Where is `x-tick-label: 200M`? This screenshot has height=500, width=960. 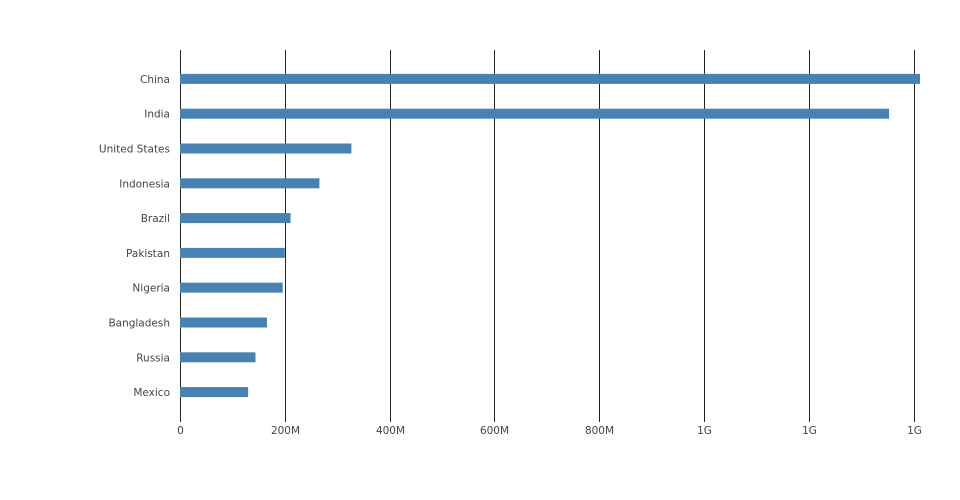 x-tick-label: 200M is located at coordinates (285, 431).